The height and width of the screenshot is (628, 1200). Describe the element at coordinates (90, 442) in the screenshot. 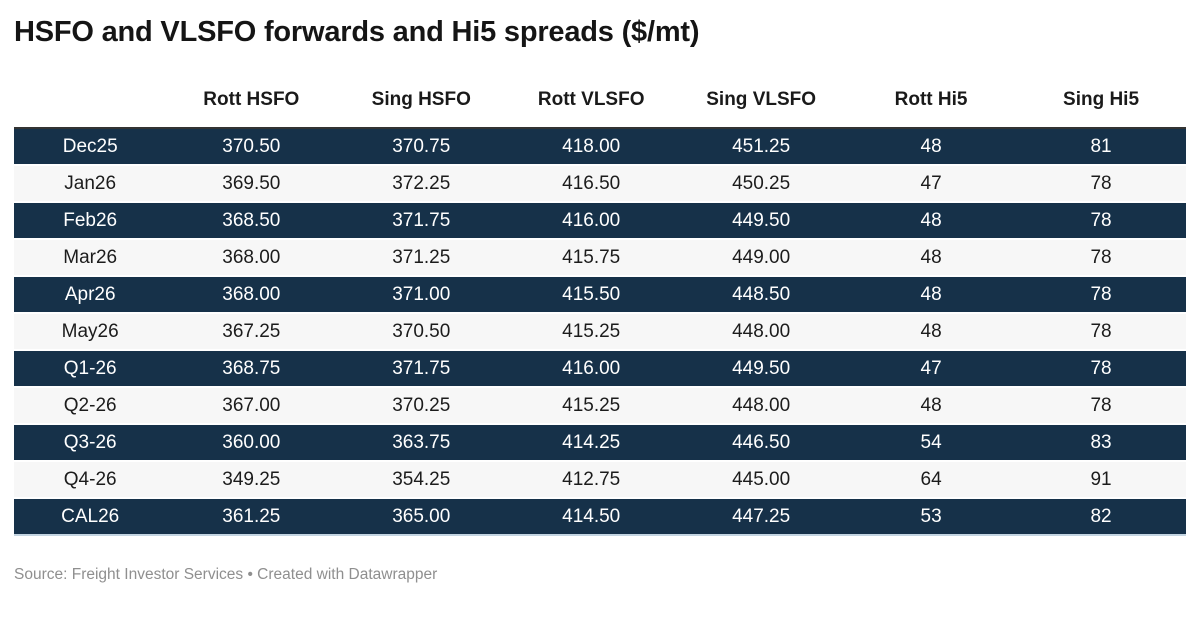

I see `row-label-cell: Q3-26` at that location.